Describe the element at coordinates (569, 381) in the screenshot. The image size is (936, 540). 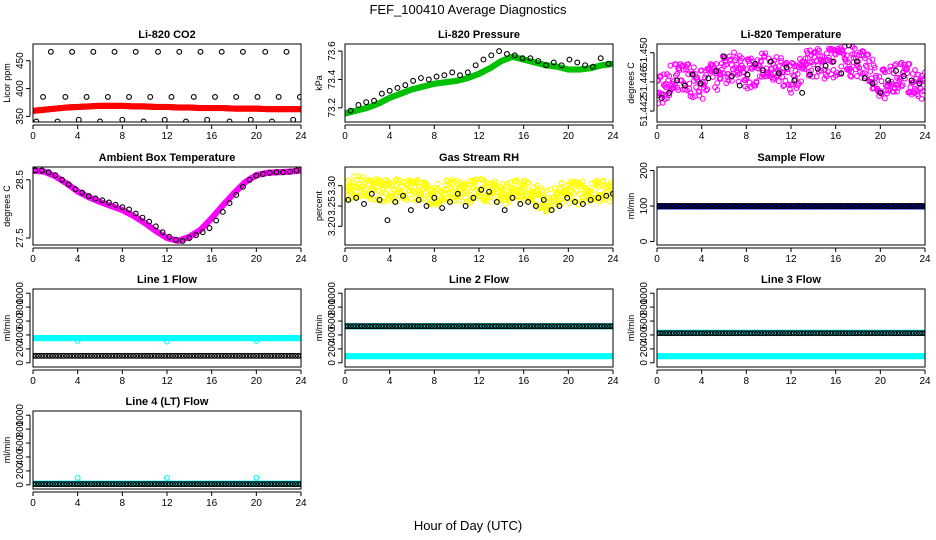
I see `x-tick-label: 20` at that location.